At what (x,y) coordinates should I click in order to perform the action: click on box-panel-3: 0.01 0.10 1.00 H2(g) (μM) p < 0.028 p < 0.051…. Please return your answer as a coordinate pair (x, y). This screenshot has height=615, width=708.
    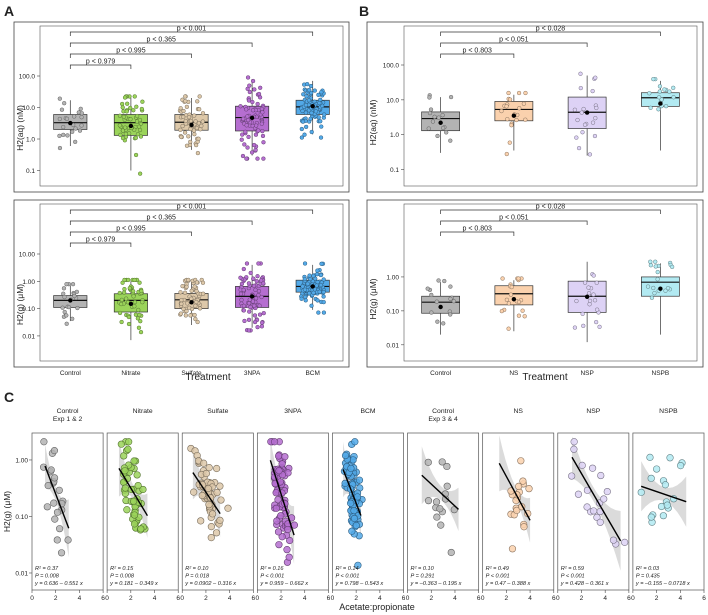
    Looking at the image, I should click on (535, 283).